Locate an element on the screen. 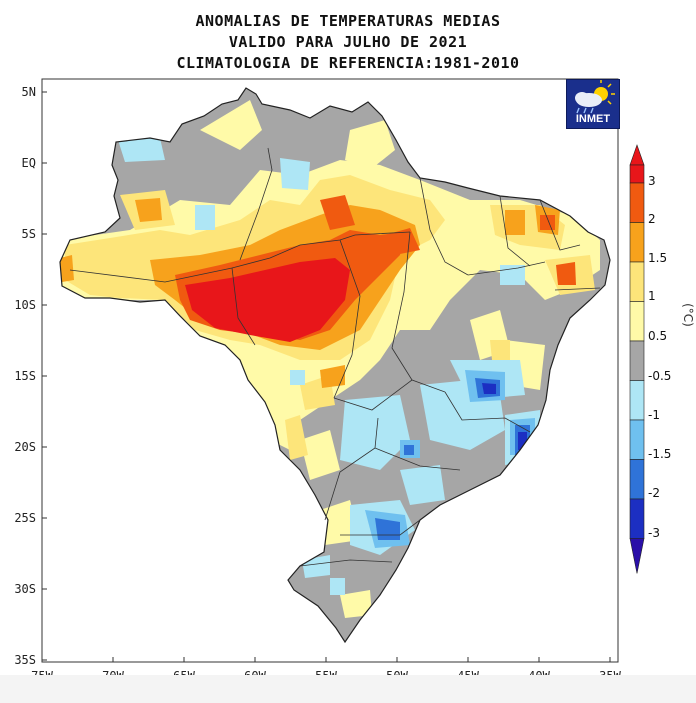 This screenshot has width=696, height=703. colorbar-label: -1 is located at coordinates (654, 415).